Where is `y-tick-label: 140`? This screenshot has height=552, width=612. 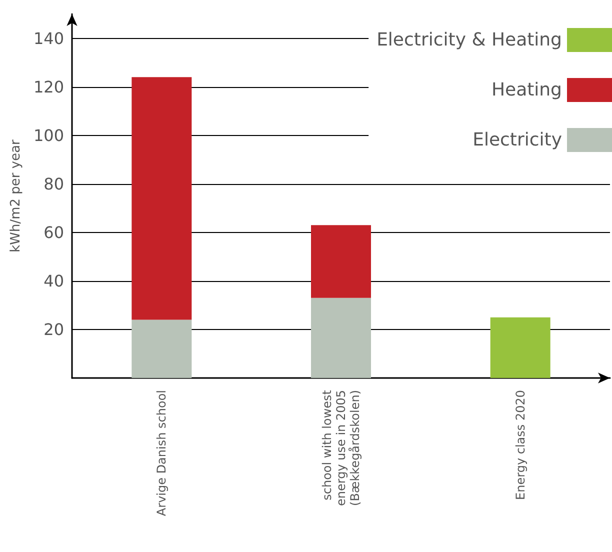 y-tick-label: 140 is located at coordinates (48, 38).